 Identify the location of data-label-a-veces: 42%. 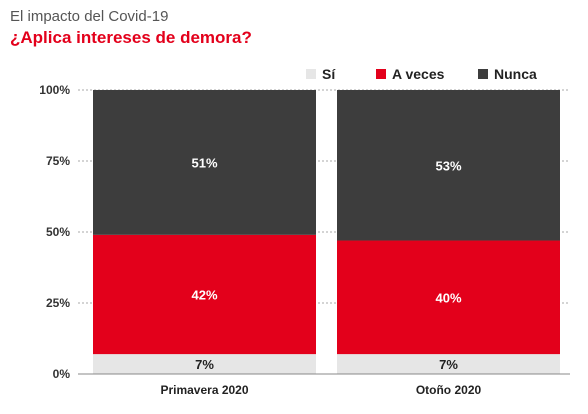
(204, 294).